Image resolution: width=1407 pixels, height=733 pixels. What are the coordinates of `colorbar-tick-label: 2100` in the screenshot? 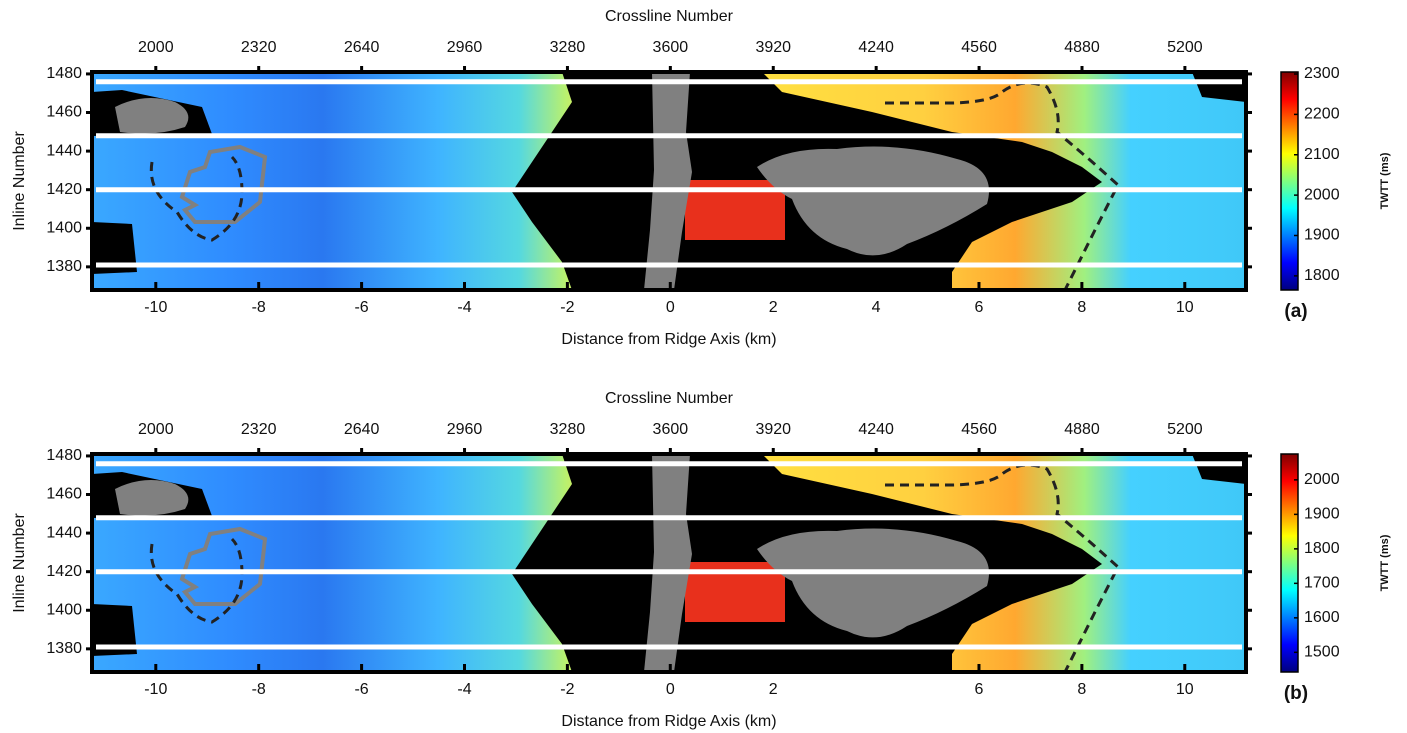 It's located at (1322, 154).